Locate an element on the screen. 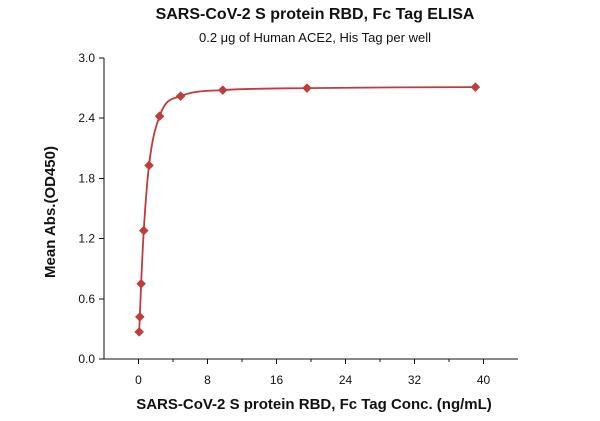 The image size is (600, 421). x-tick-label: 16 is located at coordinates (277, 380).